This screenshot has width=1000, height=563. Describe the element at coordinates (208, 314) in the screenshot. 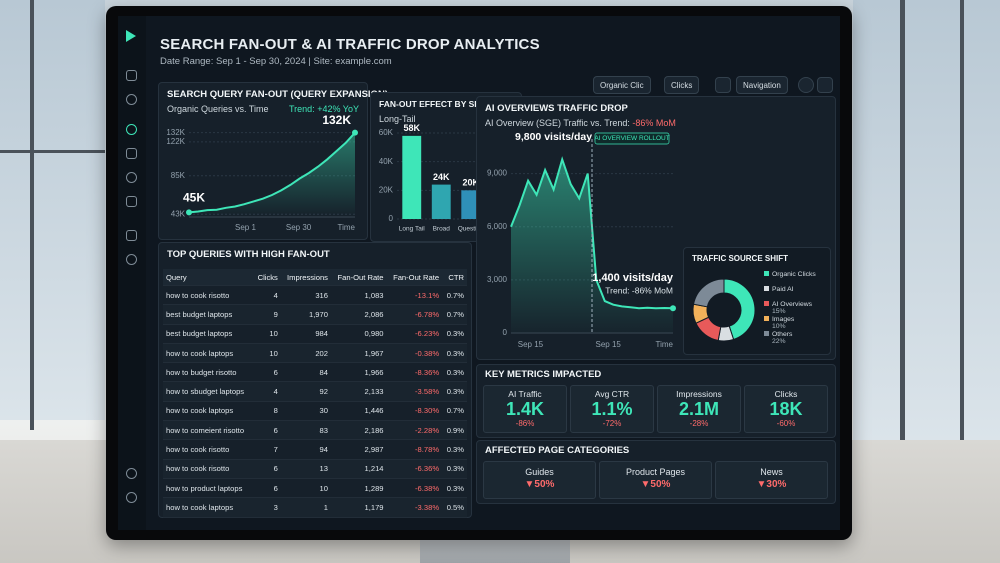

I see `table-cell: best budget laptops` at that location.